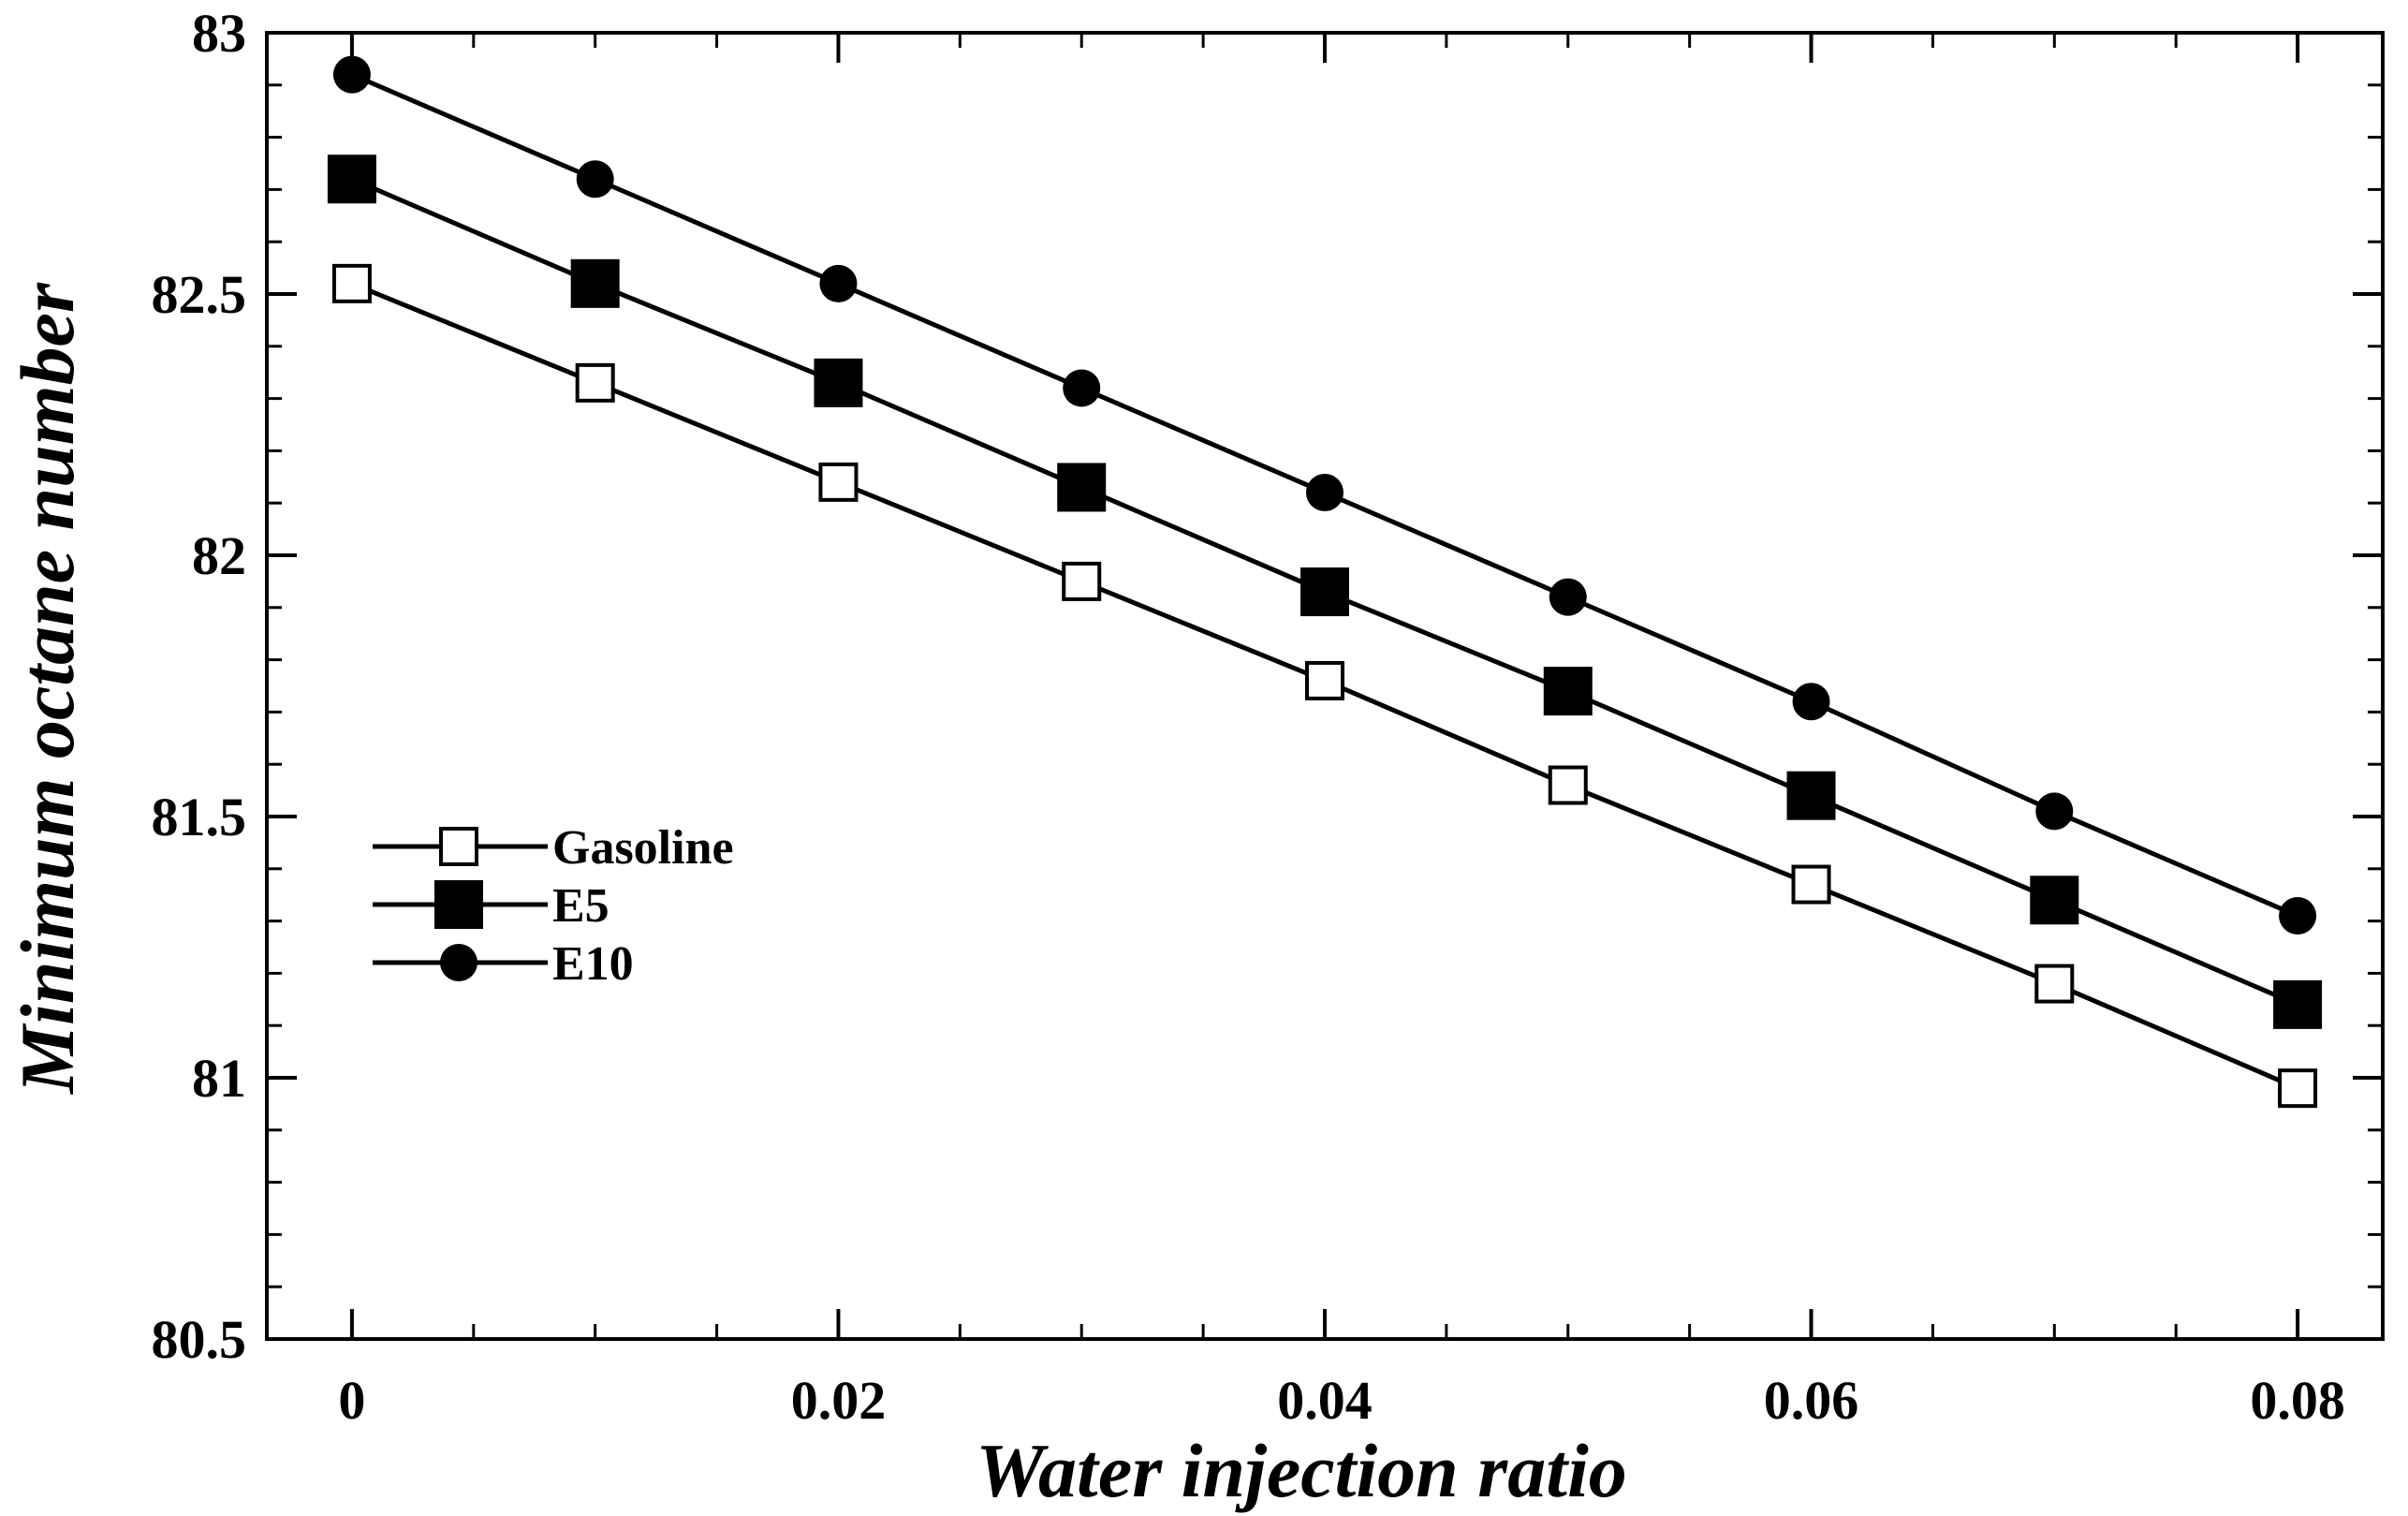  I want to click on legend-marker-e10, so click(458, 962).